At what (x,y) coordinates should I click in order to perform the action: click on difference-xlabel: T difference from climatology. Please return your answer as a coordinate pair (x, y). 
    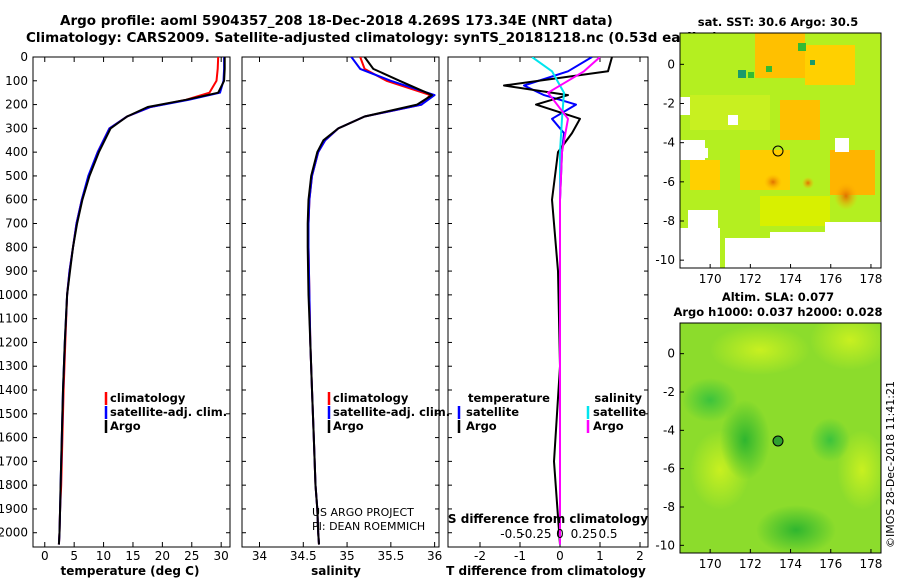
    Looking at the image, I should click on (546, 571).